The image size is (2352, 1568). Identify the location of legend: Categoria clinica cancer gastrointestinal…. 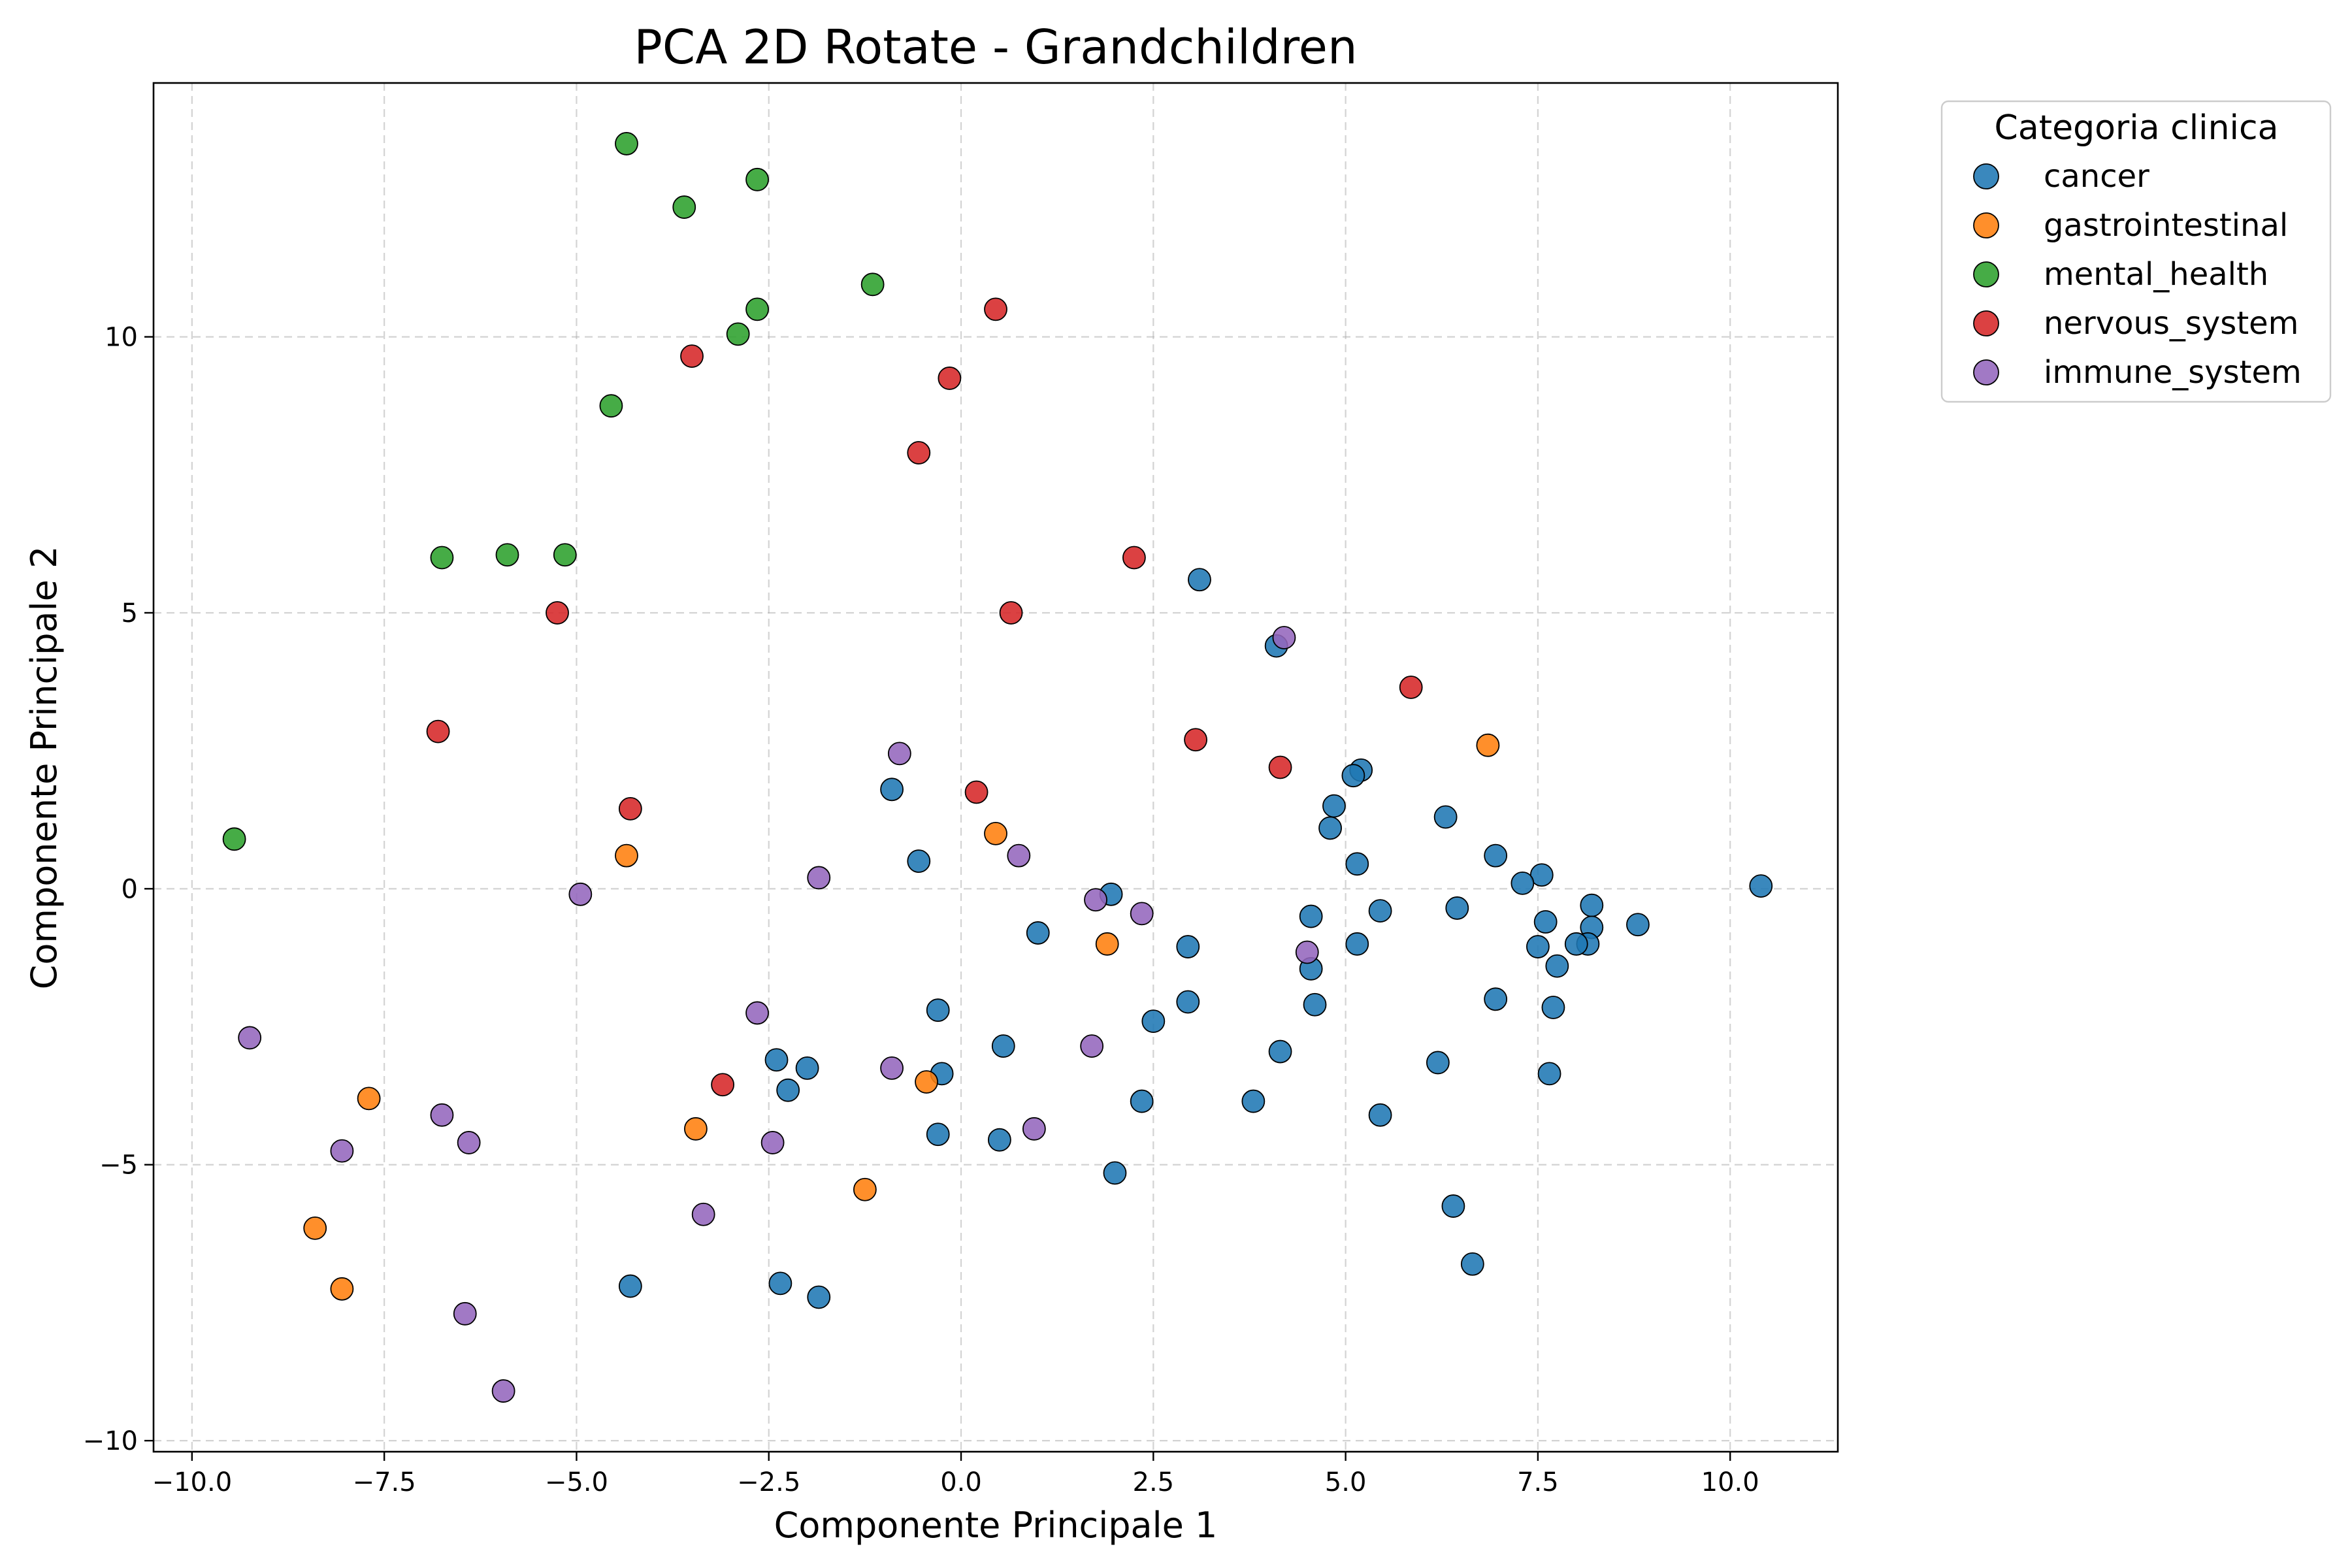
(2136, 251).